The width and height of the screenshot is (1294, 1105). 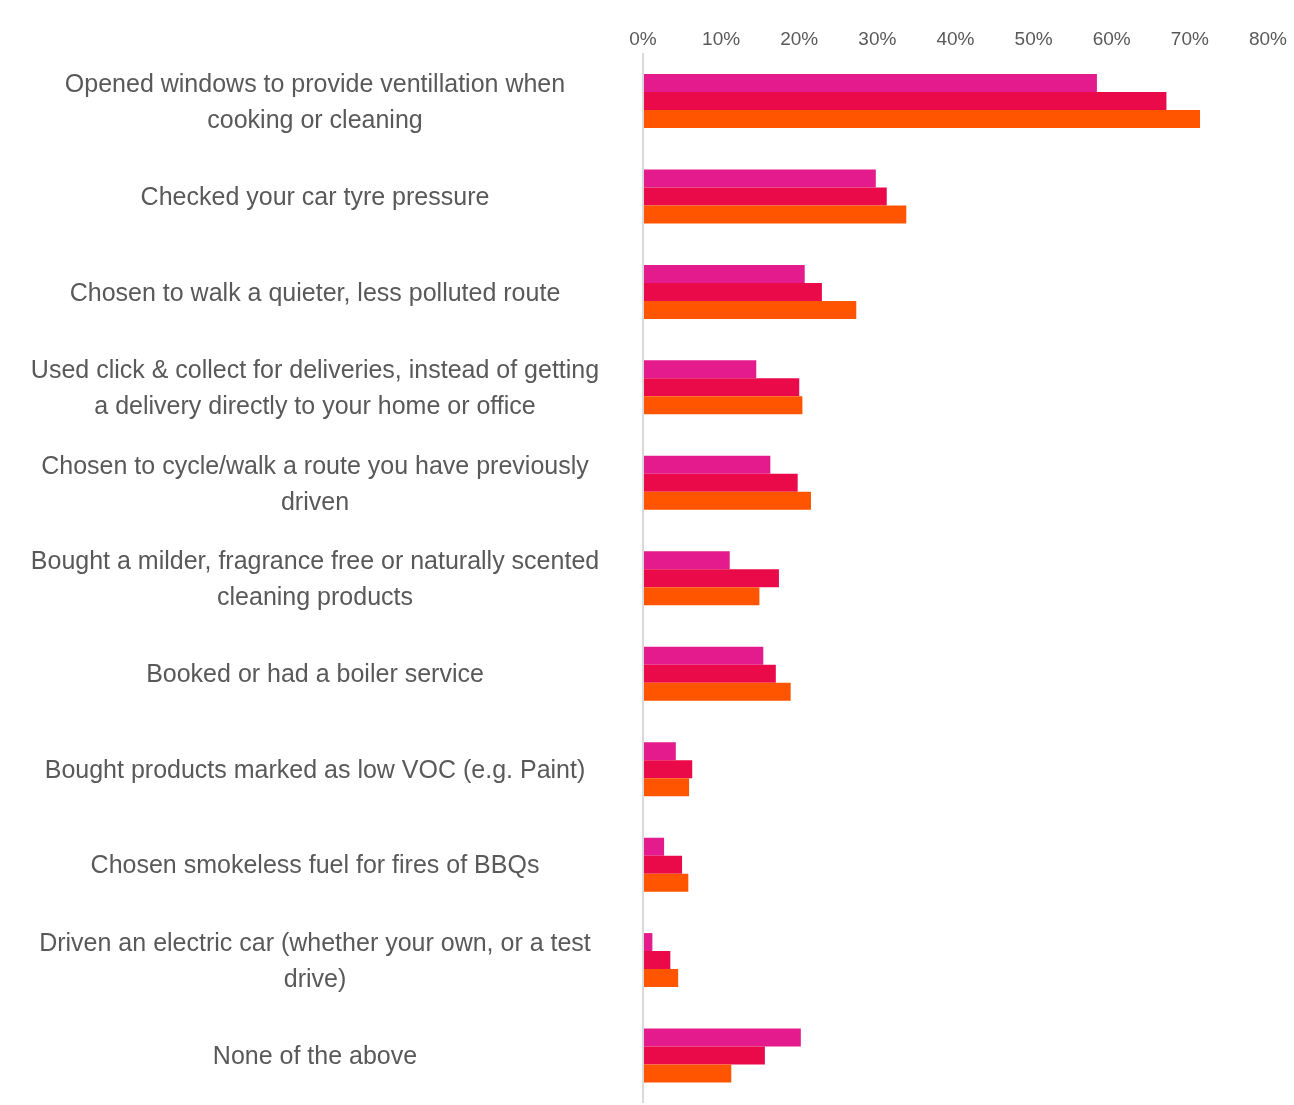 What do you see at coordinates (315, 864) in the screenshot?
I see `y-tick-label: Chosen smokeless fuel for fires of BBQs` at bounding box center [315, 864].